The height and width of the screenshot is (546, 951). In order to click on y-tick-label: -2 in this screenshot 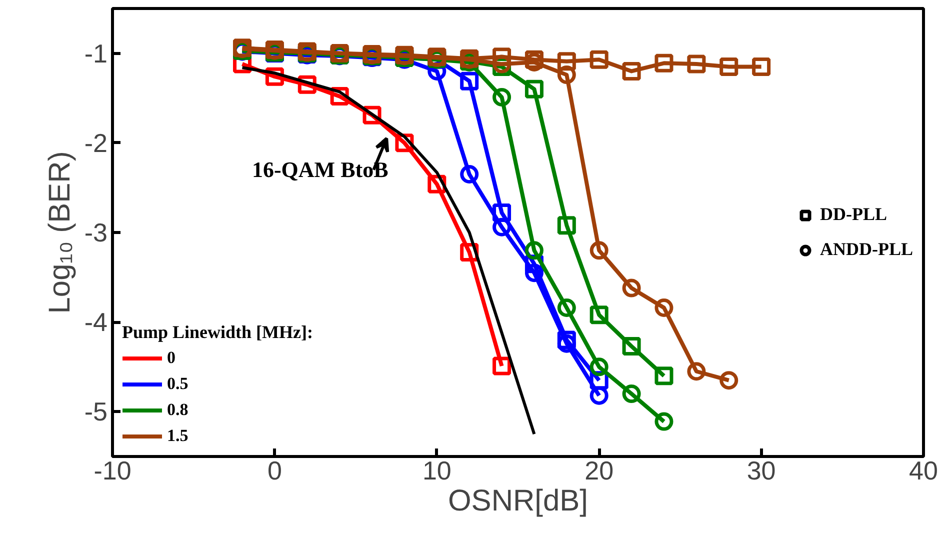, I will do `click(96, 143)`.